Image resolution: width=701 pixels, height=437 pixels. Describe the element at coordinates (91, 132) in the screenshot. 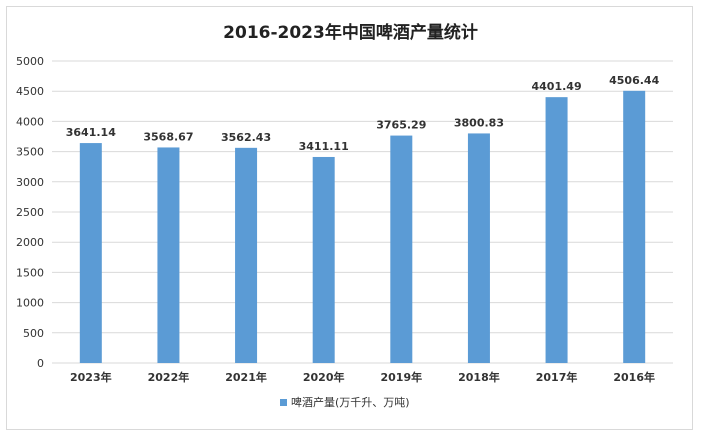

I see `data-label: 3641.14` at that location.